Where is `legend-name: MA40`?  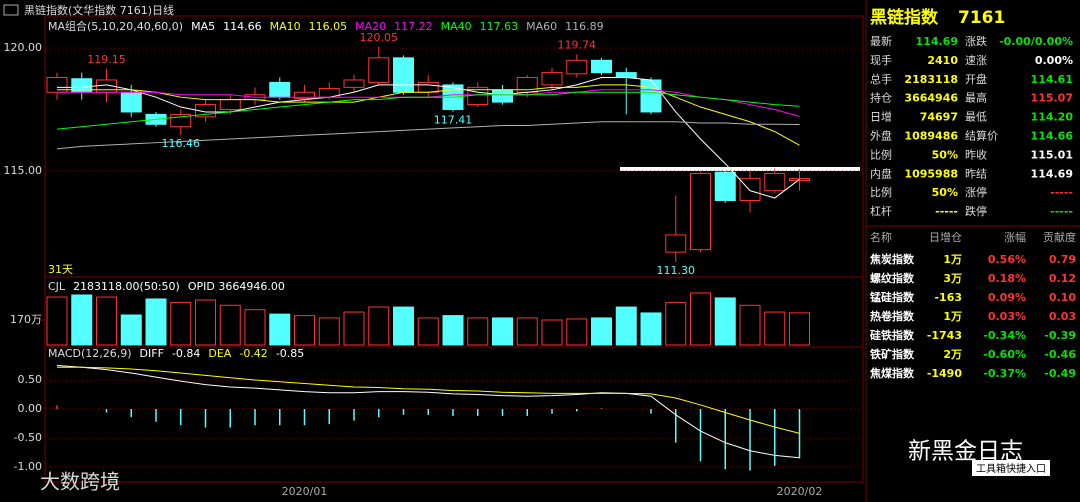
legend-name: MA40 is located at coordinates (456, 26).